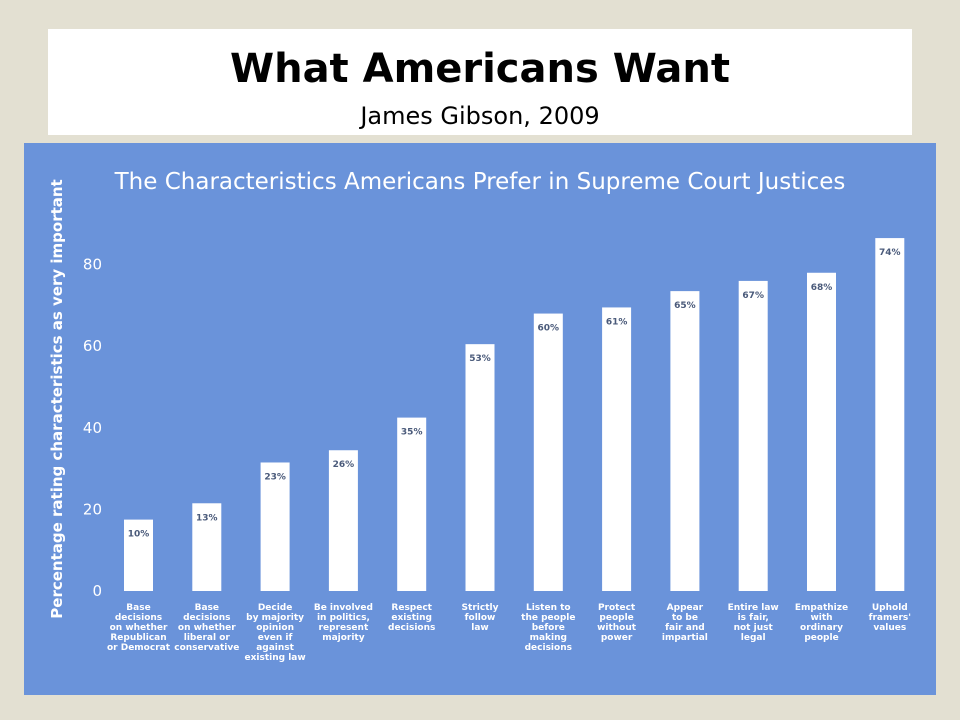  Describe the element at coordinates (275, 618) in the screenshot. I see `category-label-line: by majority` at that location.